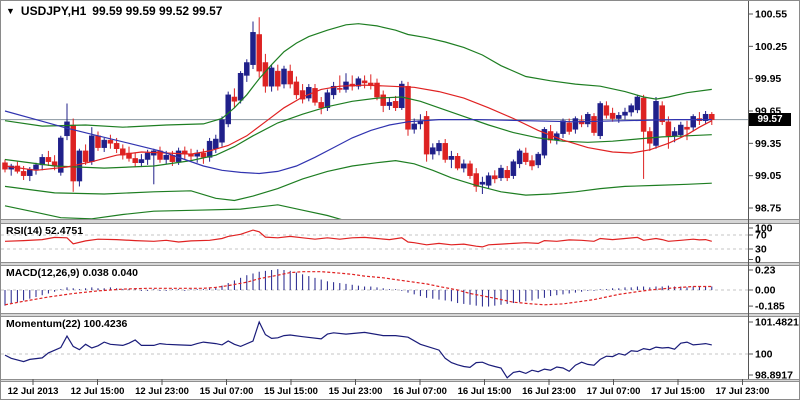 This screenshot has width=800, height=400. Describe the element at coordinates (743, 391) in the screenshot. I see `time-axis-tick-label: 17 Jul 23:00` at that location.